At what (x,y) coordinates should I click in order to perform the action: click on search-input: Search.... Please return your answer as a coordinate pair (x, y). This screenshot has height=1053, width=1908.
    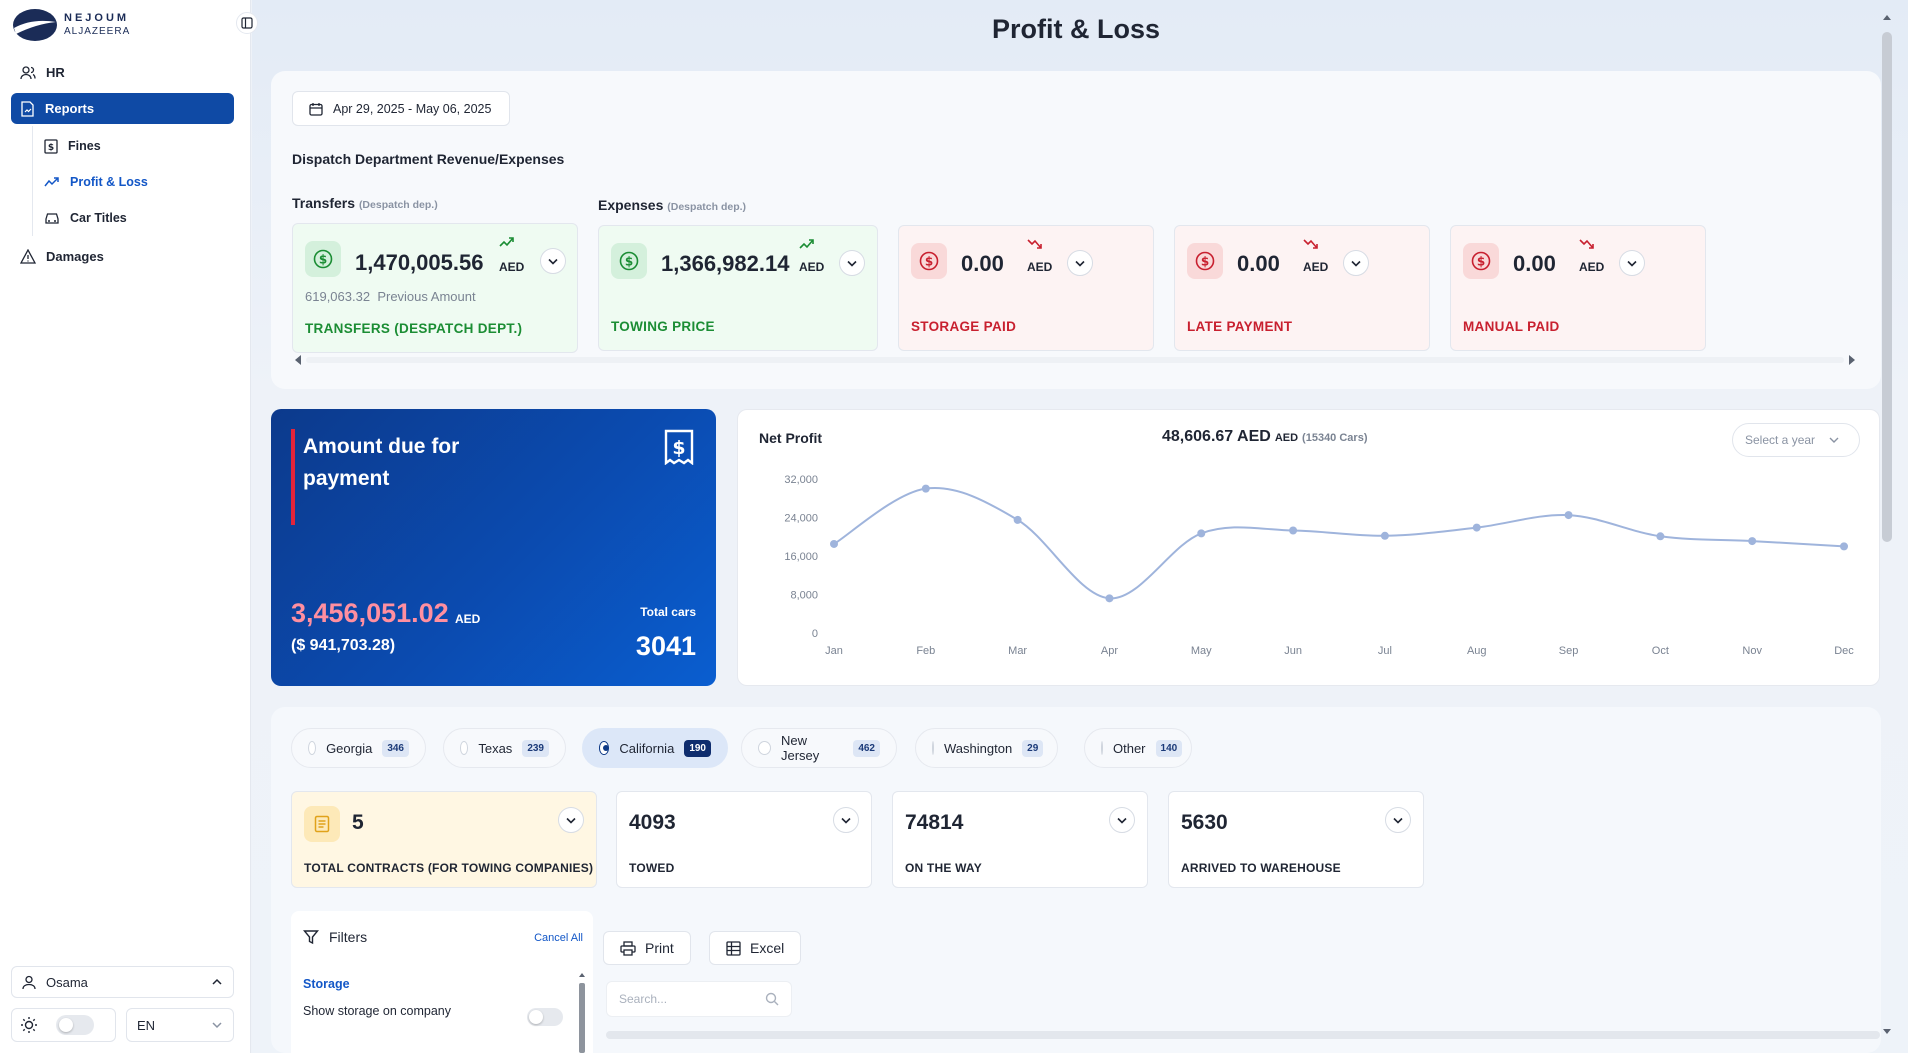
    Looking at the image, I should click on (699, 999).